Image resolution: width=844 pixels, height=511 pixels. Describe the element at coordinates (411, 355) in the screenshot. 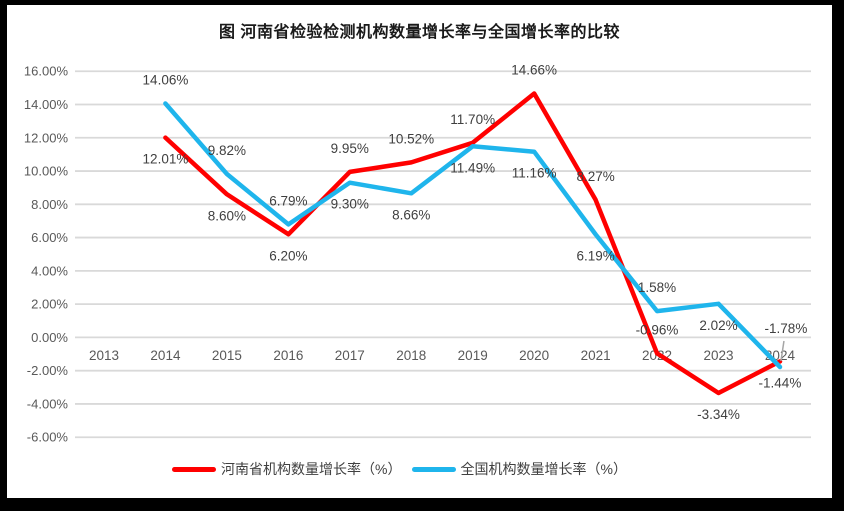

I see `svg-text: 2018` at that location.